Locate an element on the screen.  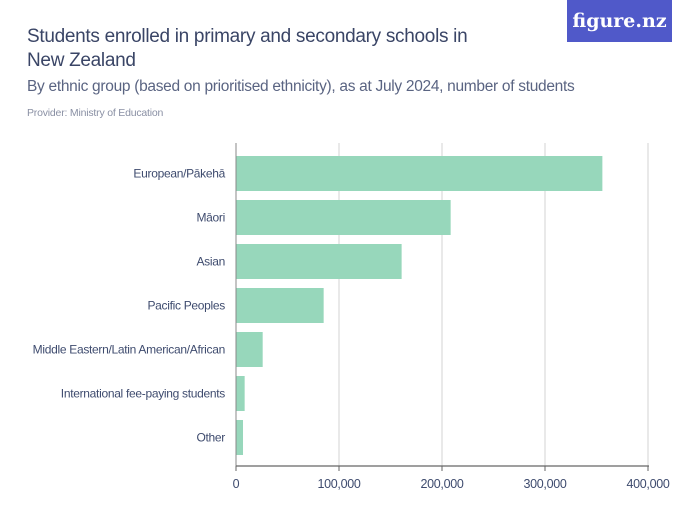
x-tick-label: 0 is located at coordinates (236, 484).